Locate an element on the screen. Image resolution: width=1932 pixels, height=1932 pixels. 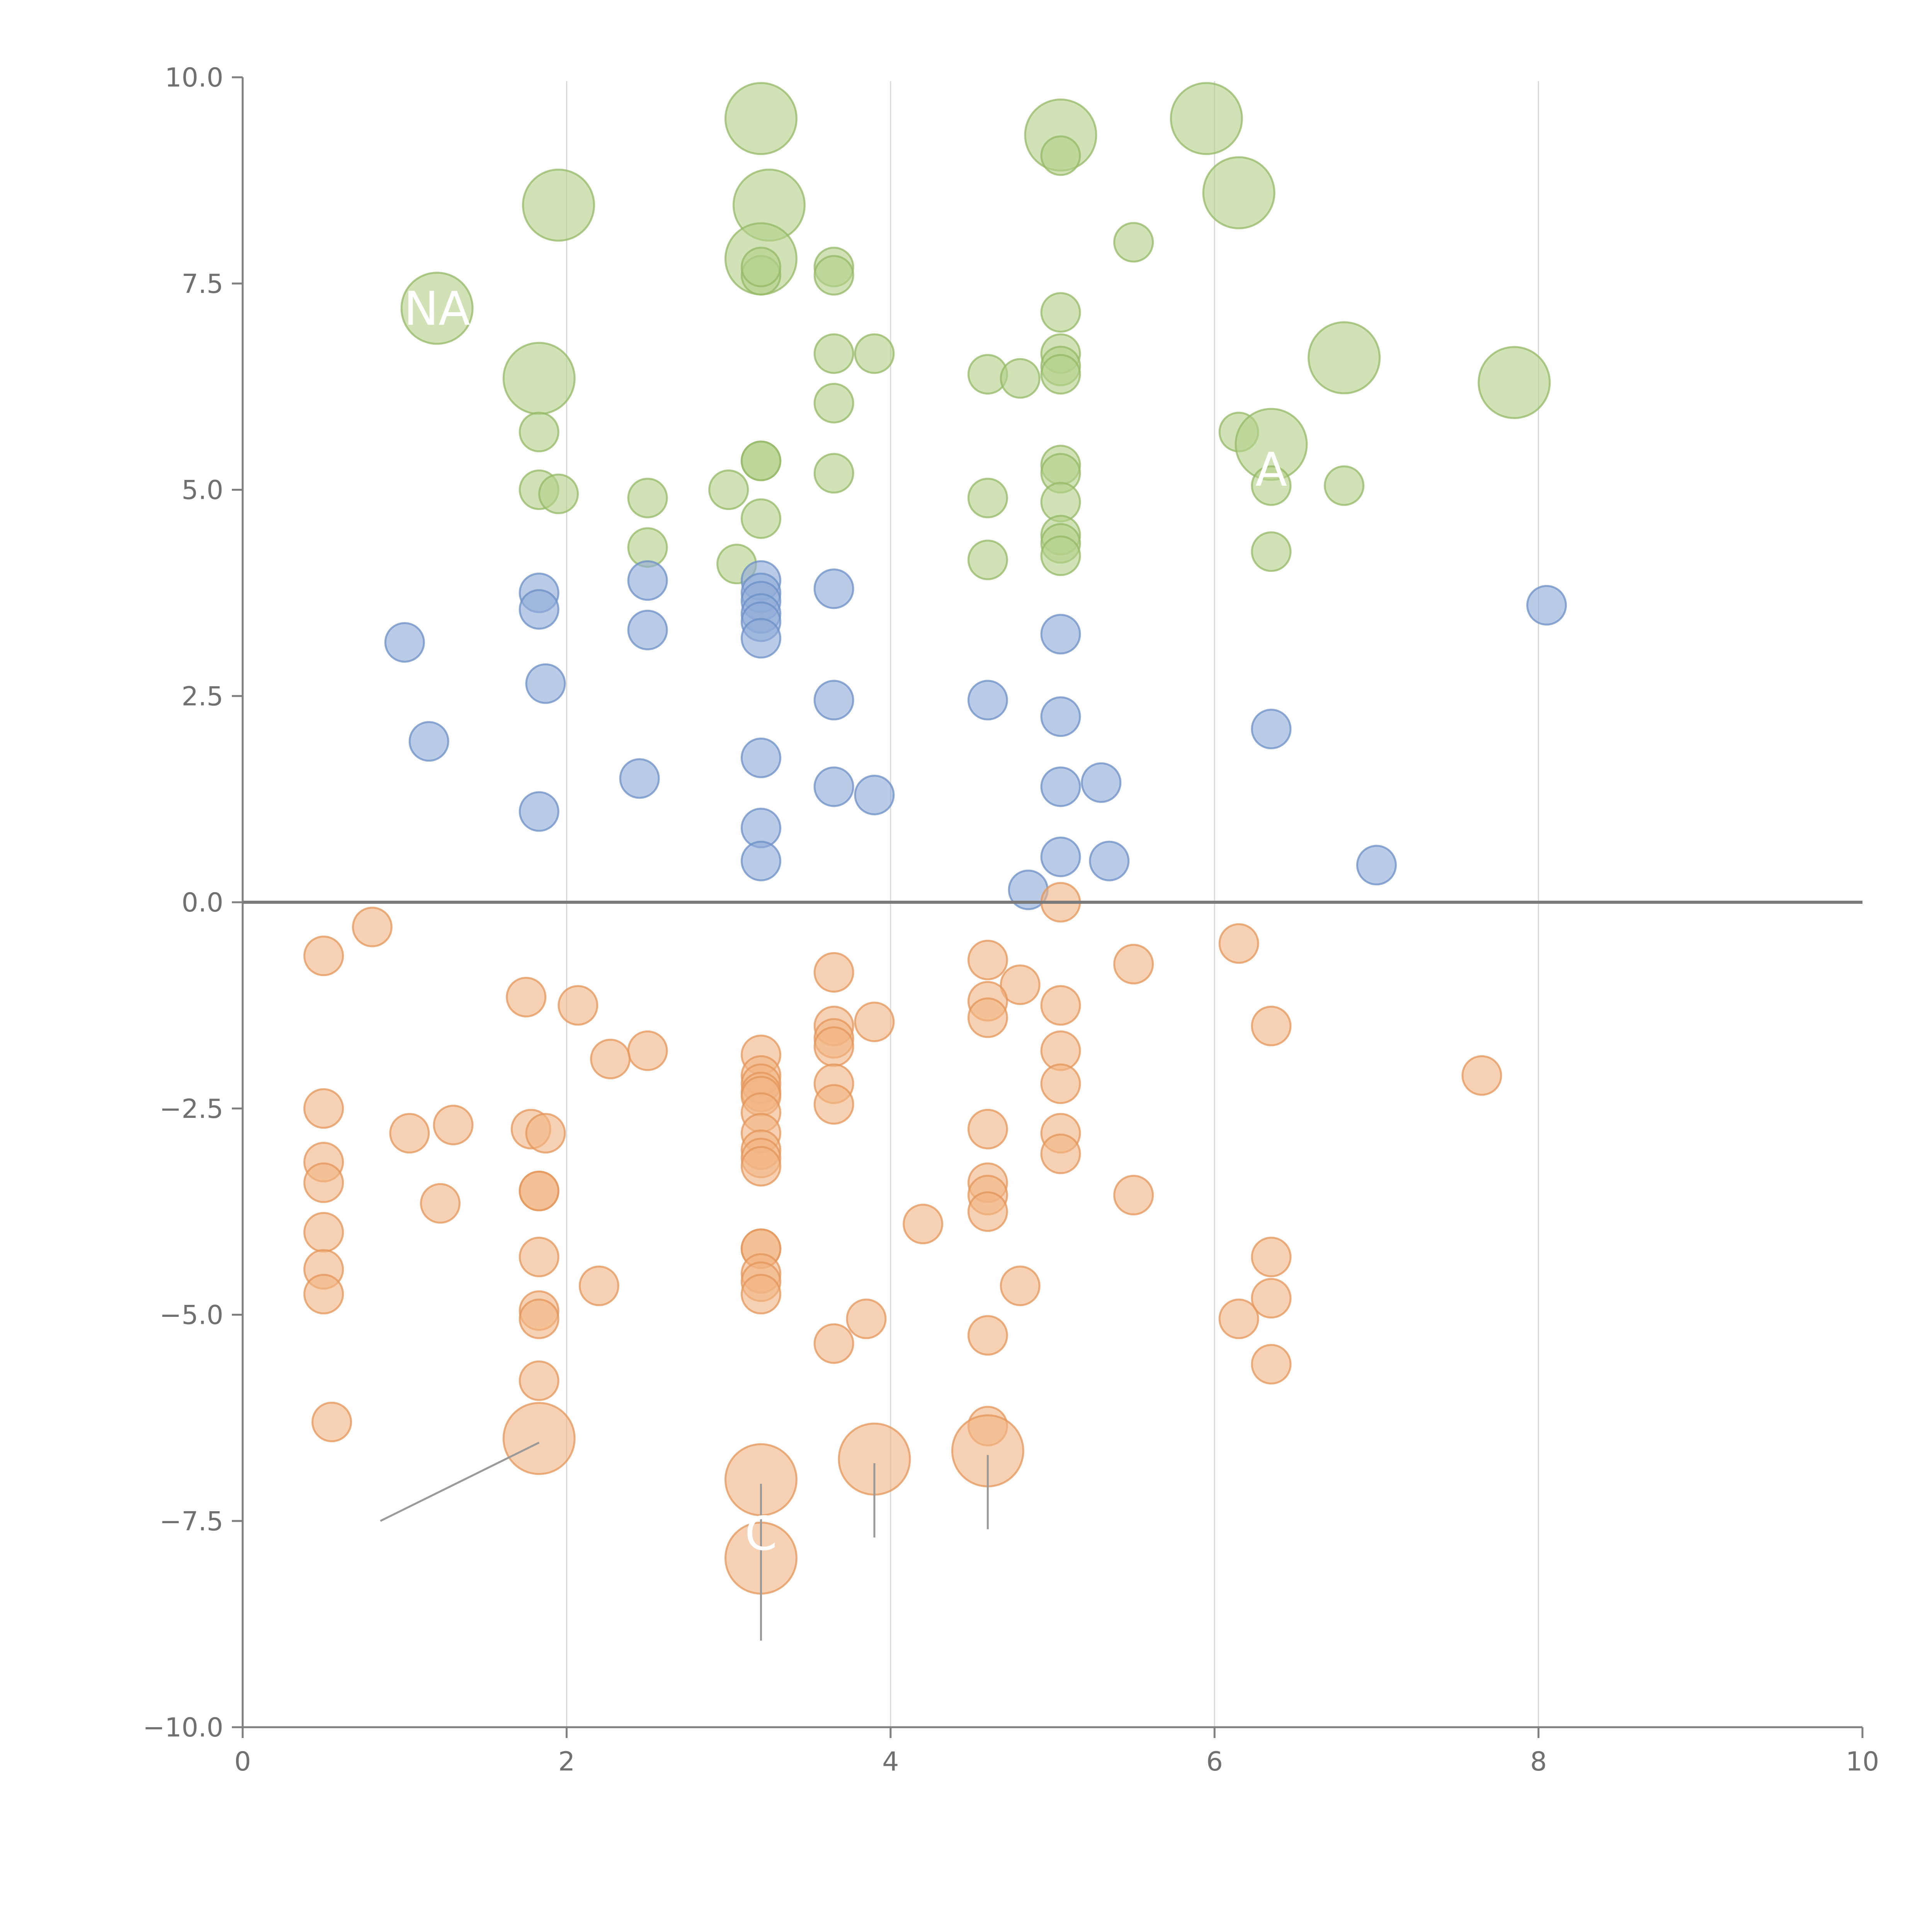
x-tick-label: 10 is located at coordinates (1863, 1762).